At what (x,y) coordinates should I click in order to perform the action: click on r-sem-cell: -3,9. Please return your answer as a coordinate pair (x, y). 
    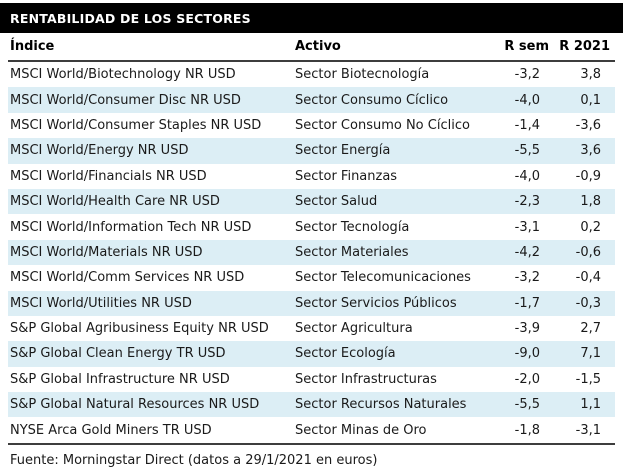
    Looking at the image, I should click on (527, 329).